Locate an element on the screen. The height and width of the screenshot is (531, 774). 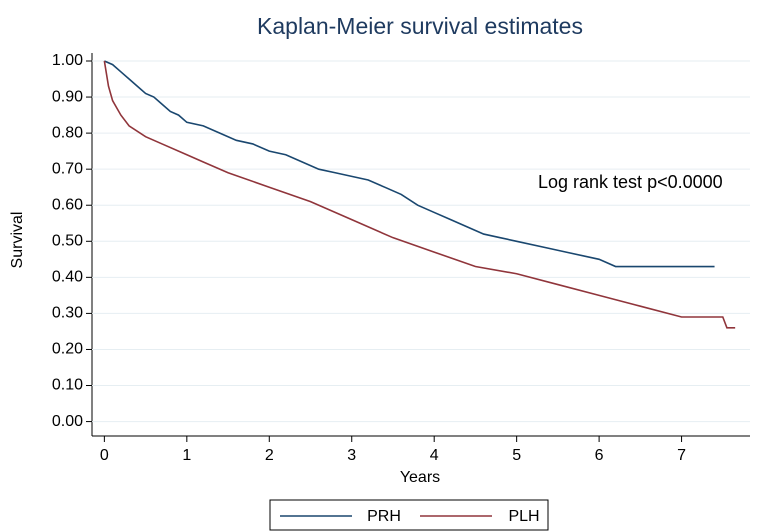
legend-label: PRH is located at coordinates (384, 516).